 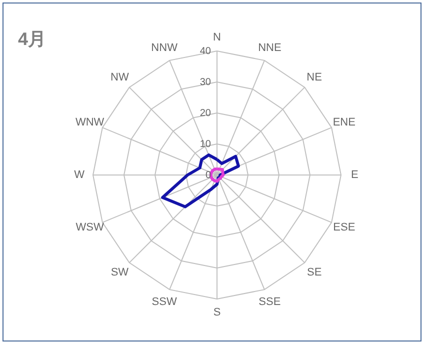 I want to click on spoke-label: N, so click(x=217, y=37).